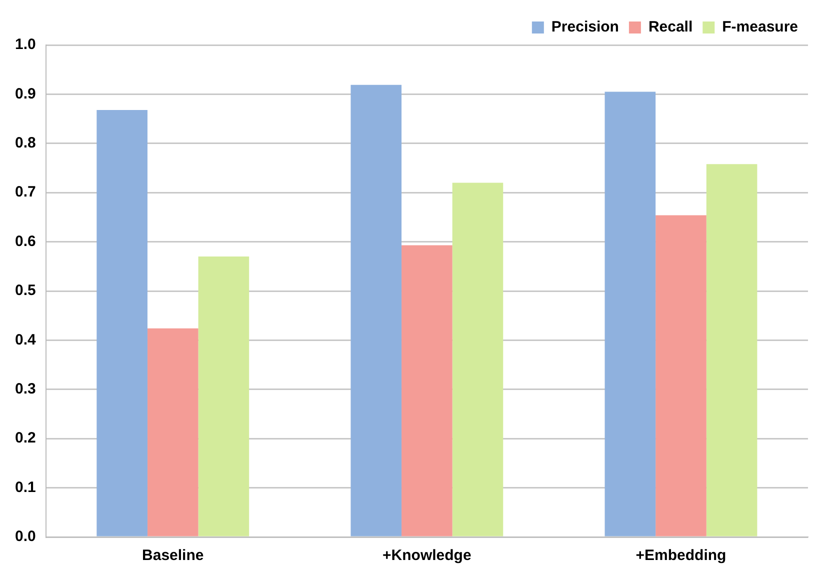 Image resolution: width=823 pixels, height=580 pixels. I want to click on y-tick-label: 0.0, so click(25, 537).